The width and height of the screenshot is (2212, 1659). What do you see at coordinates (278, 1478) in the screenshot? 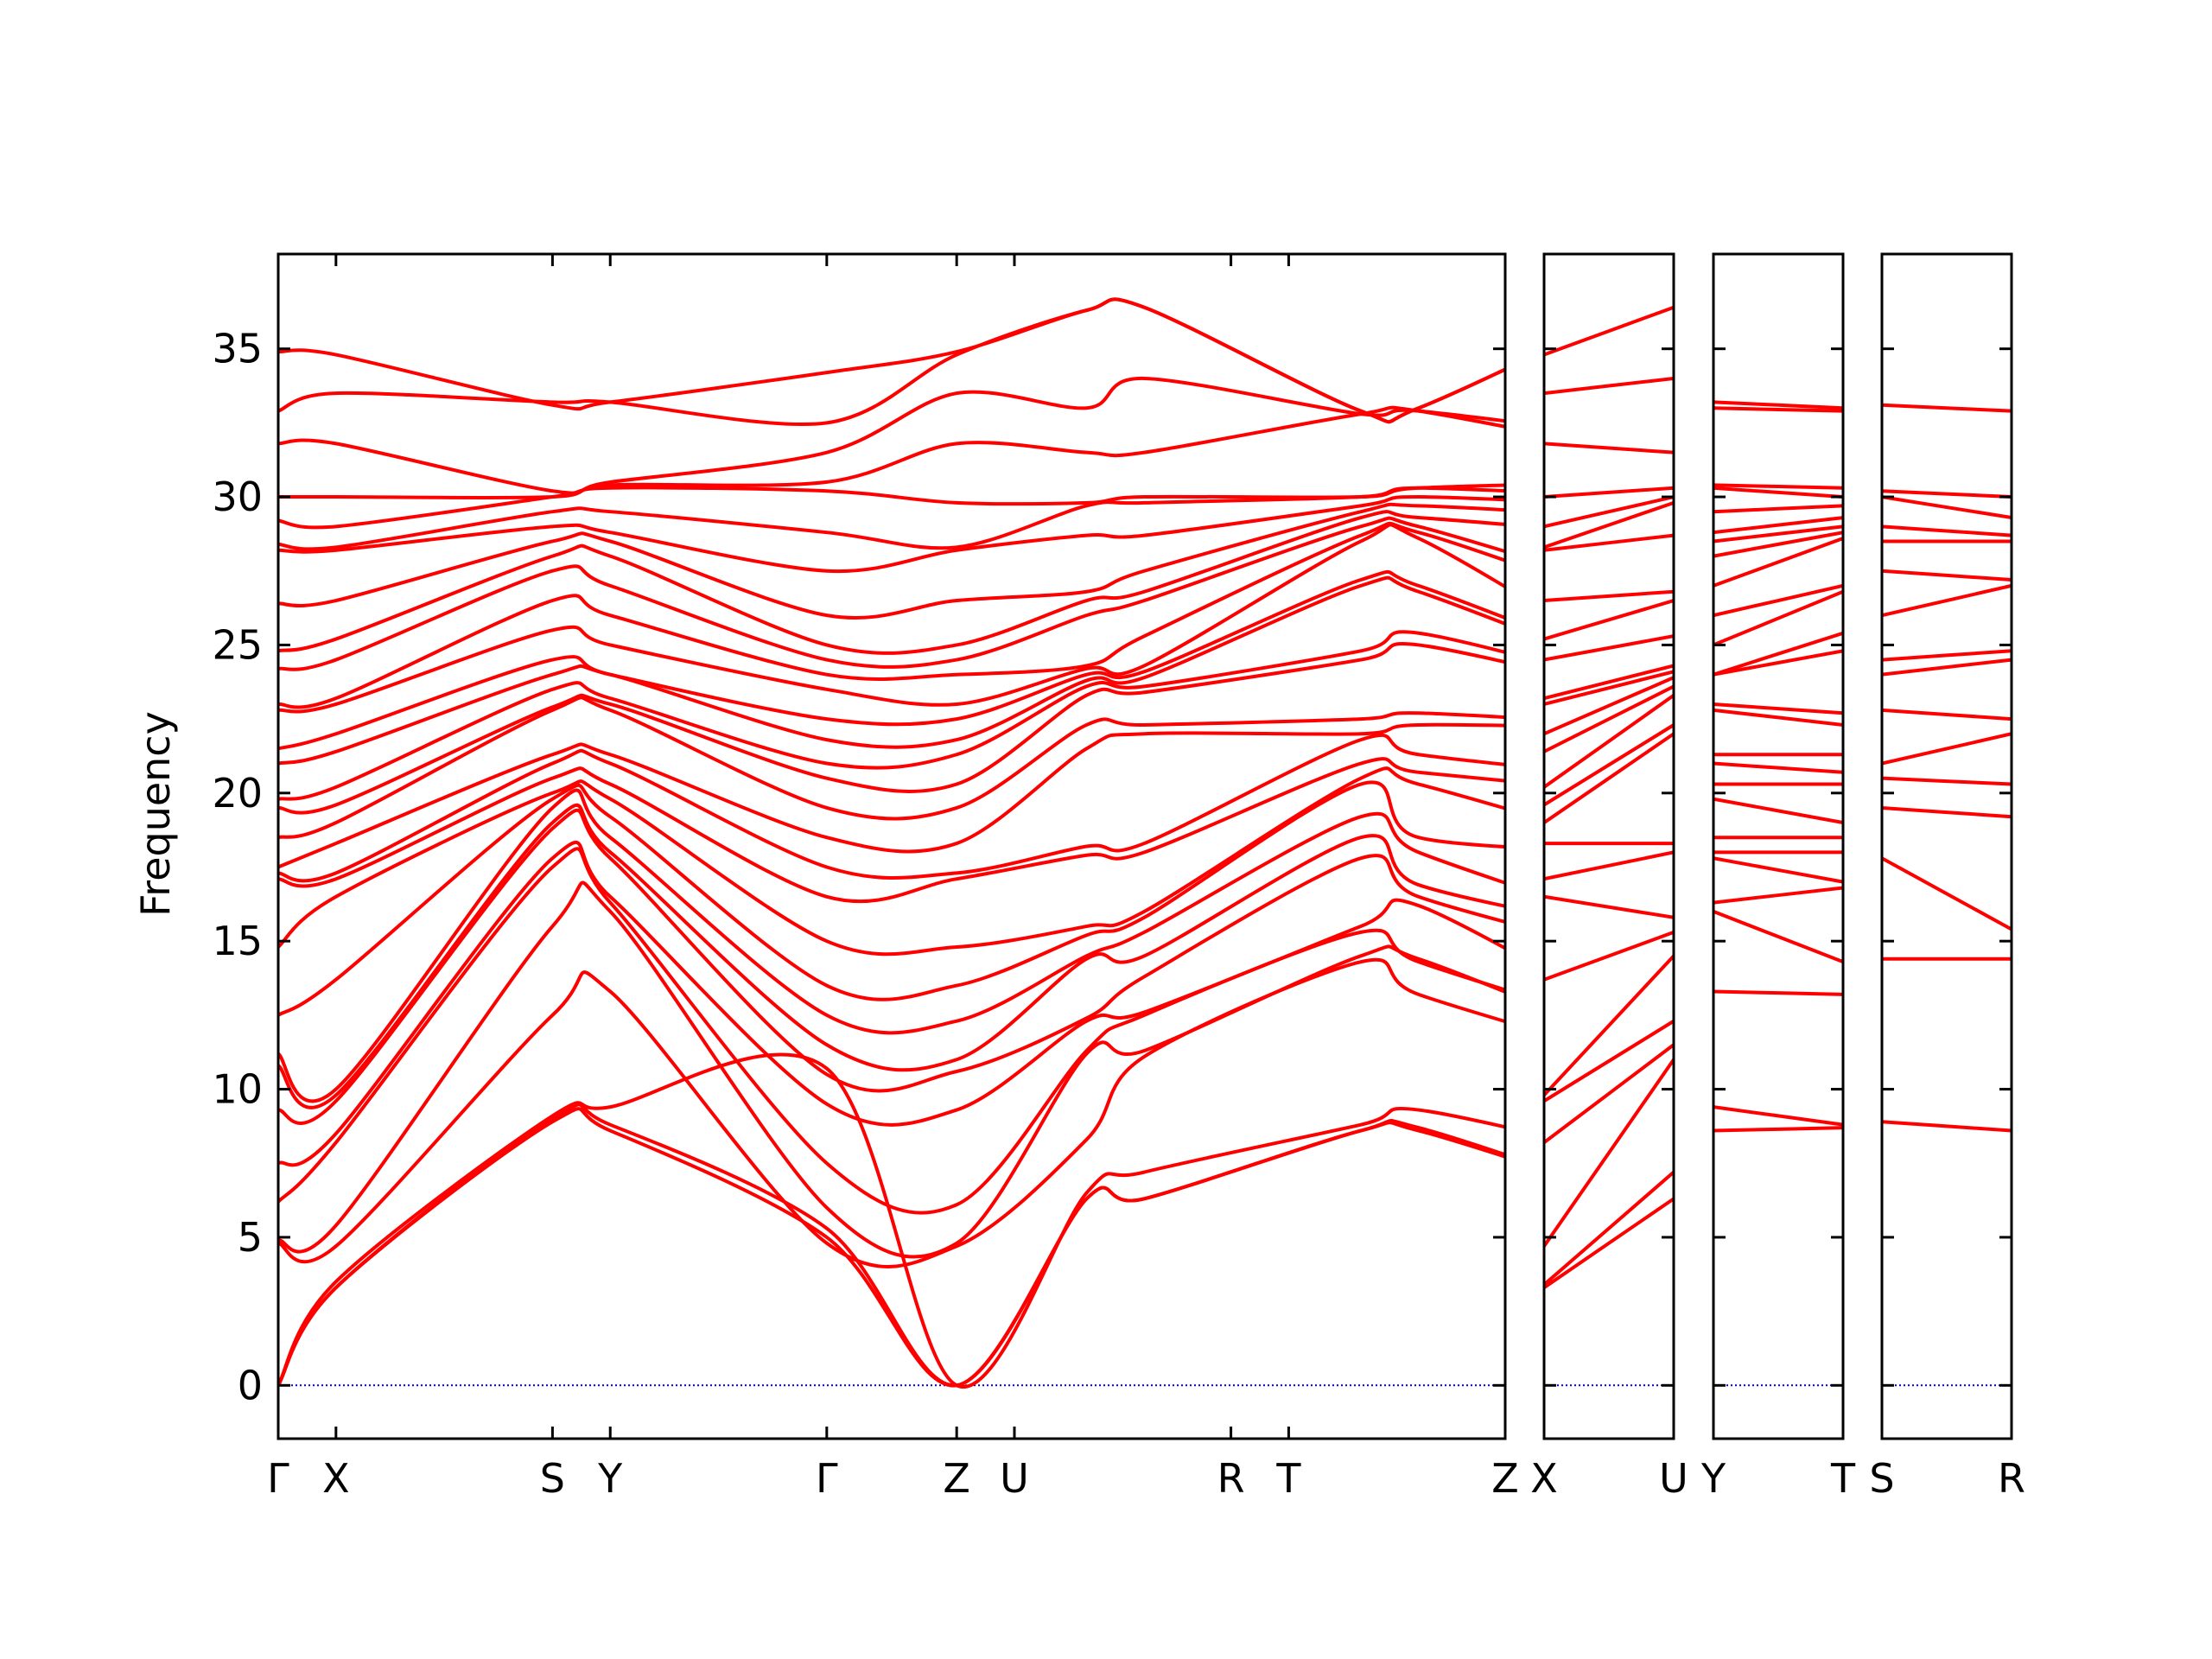
I see `x-tick-label: Γ` at bounding box center [278, 1478].